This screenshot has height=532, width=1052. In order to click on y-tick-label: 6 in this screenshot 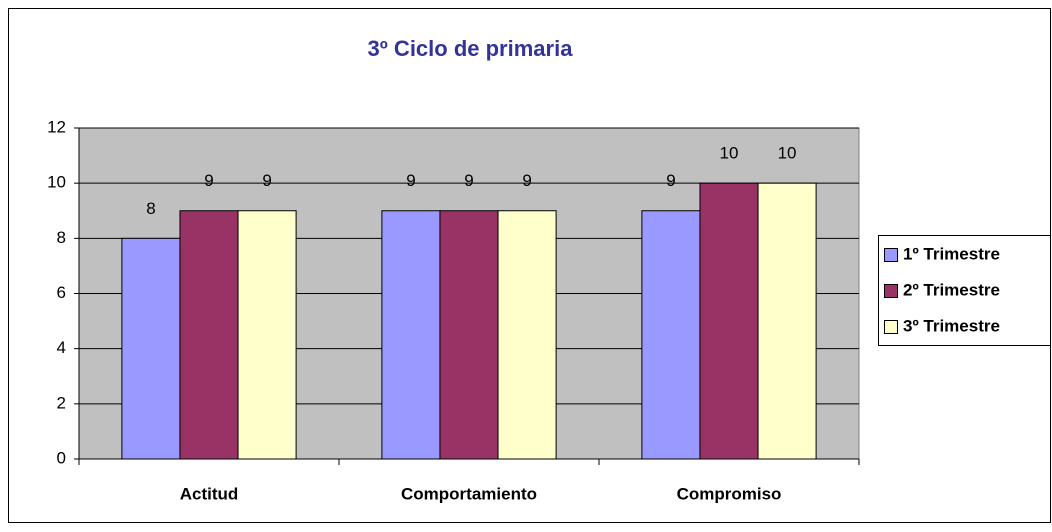, I will do `click(61, 292)`.